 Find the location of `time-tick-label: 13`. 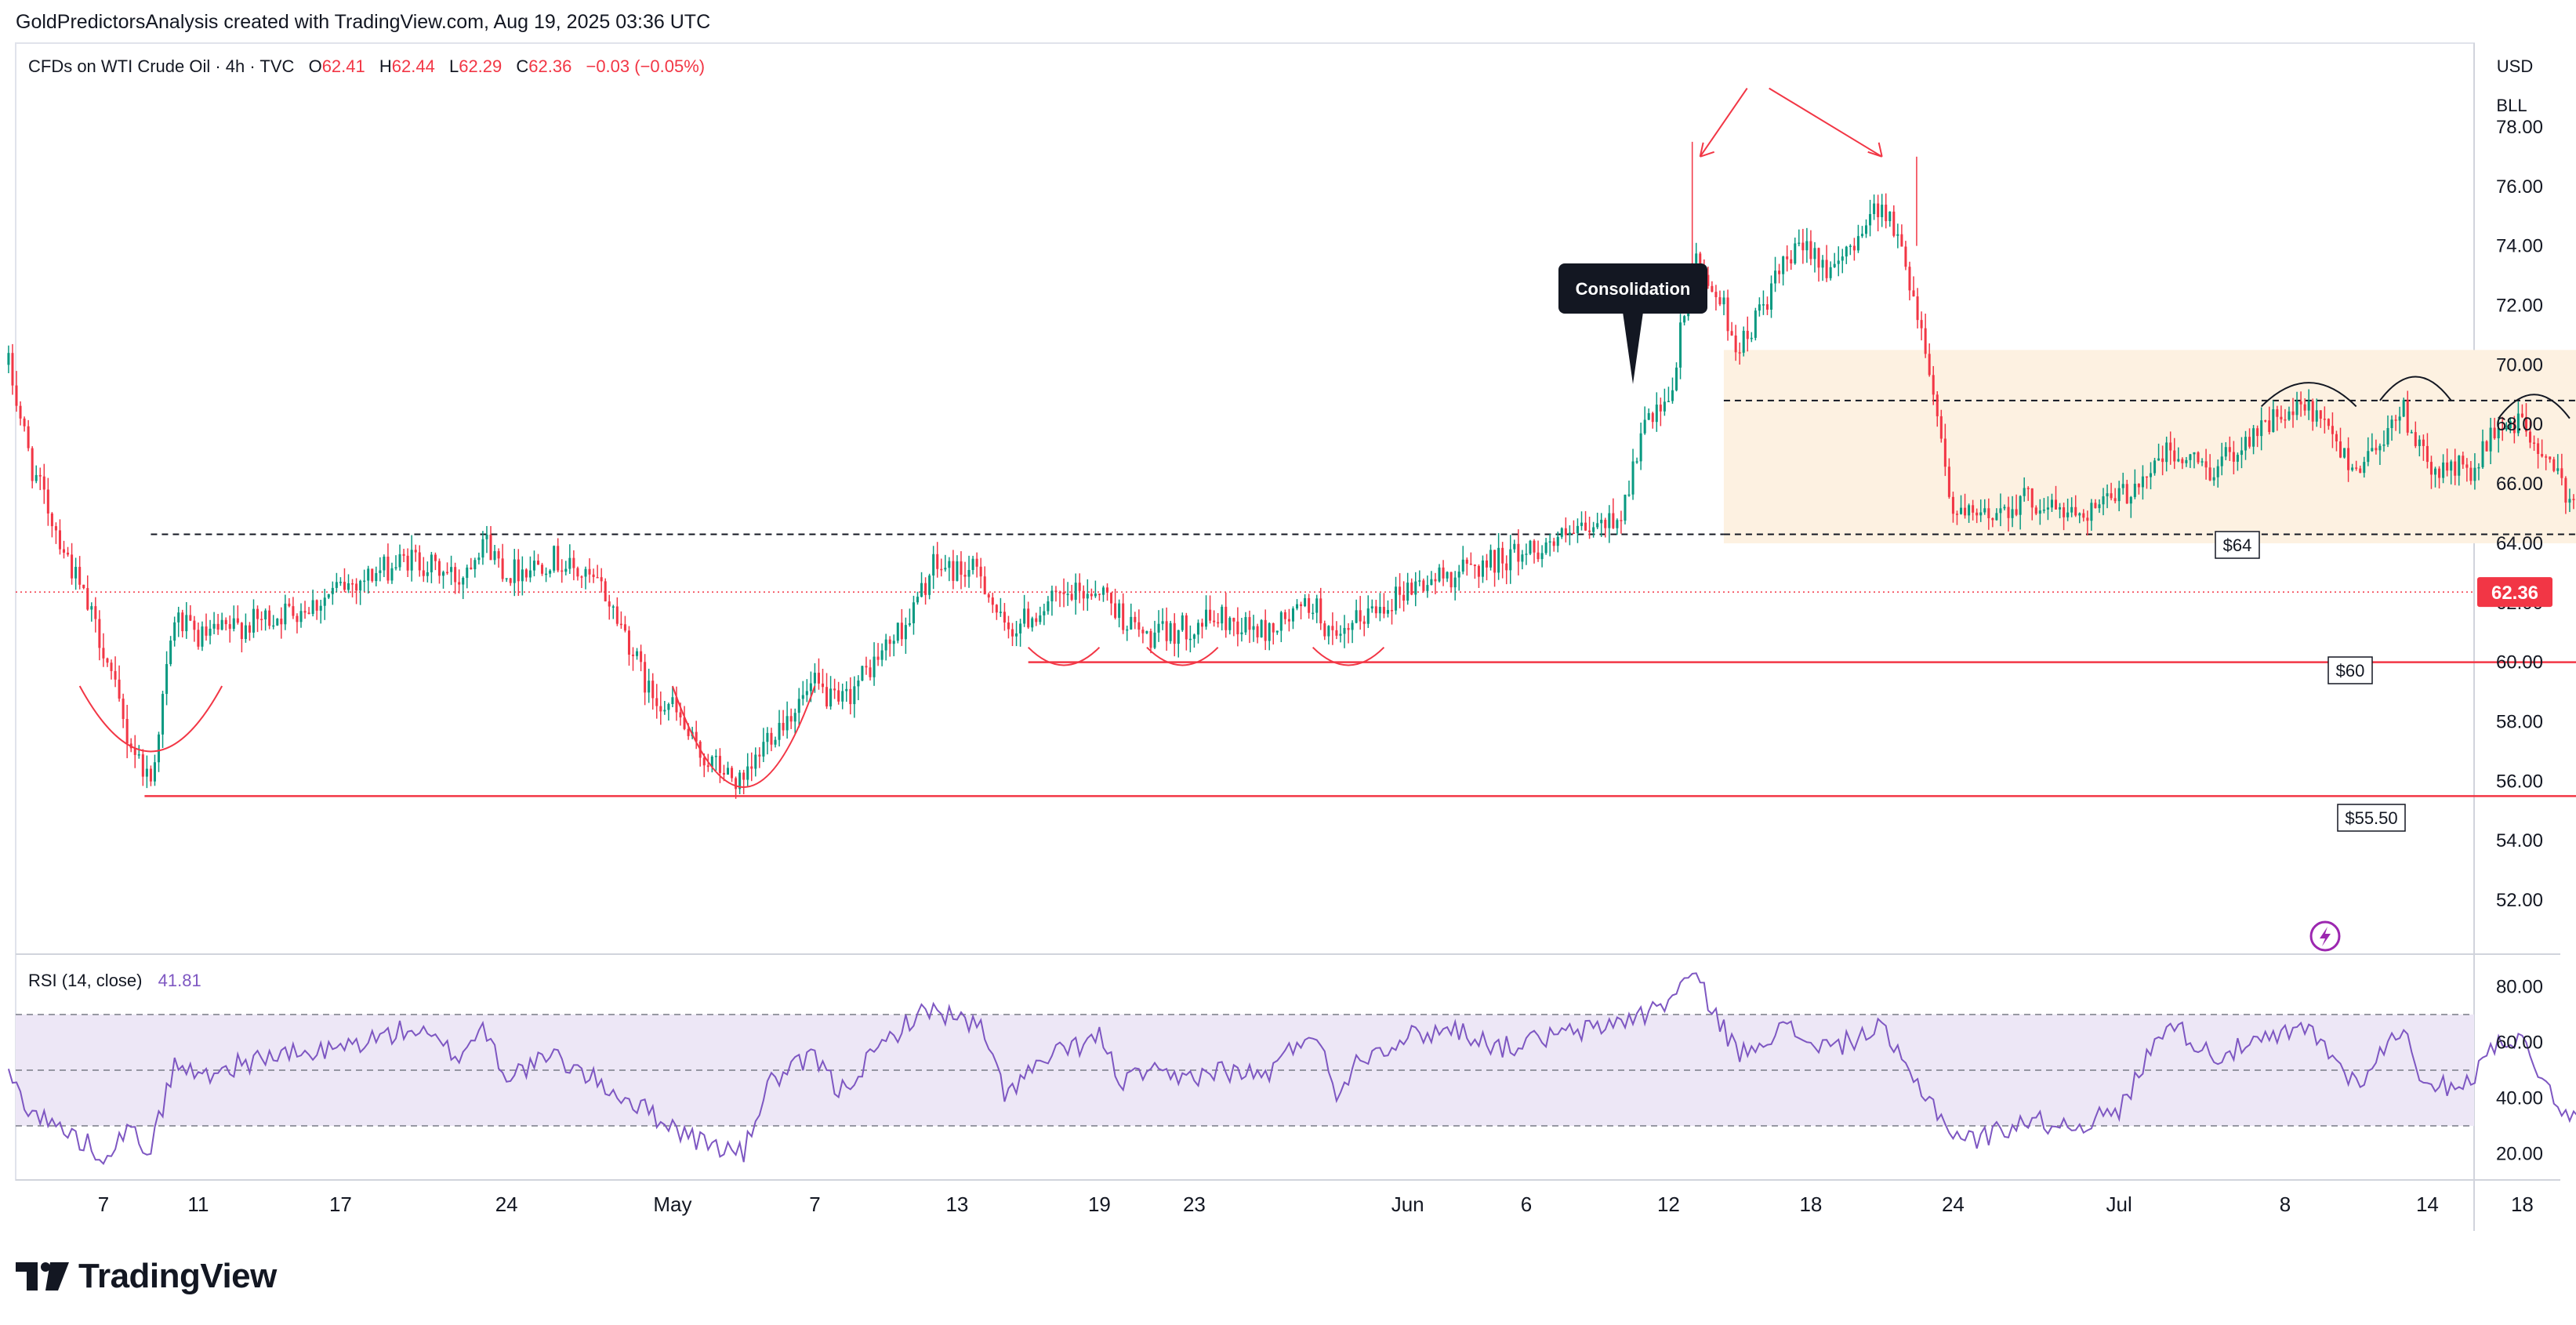

time-tick-label: 13 is located at coordinates (957, 1204).